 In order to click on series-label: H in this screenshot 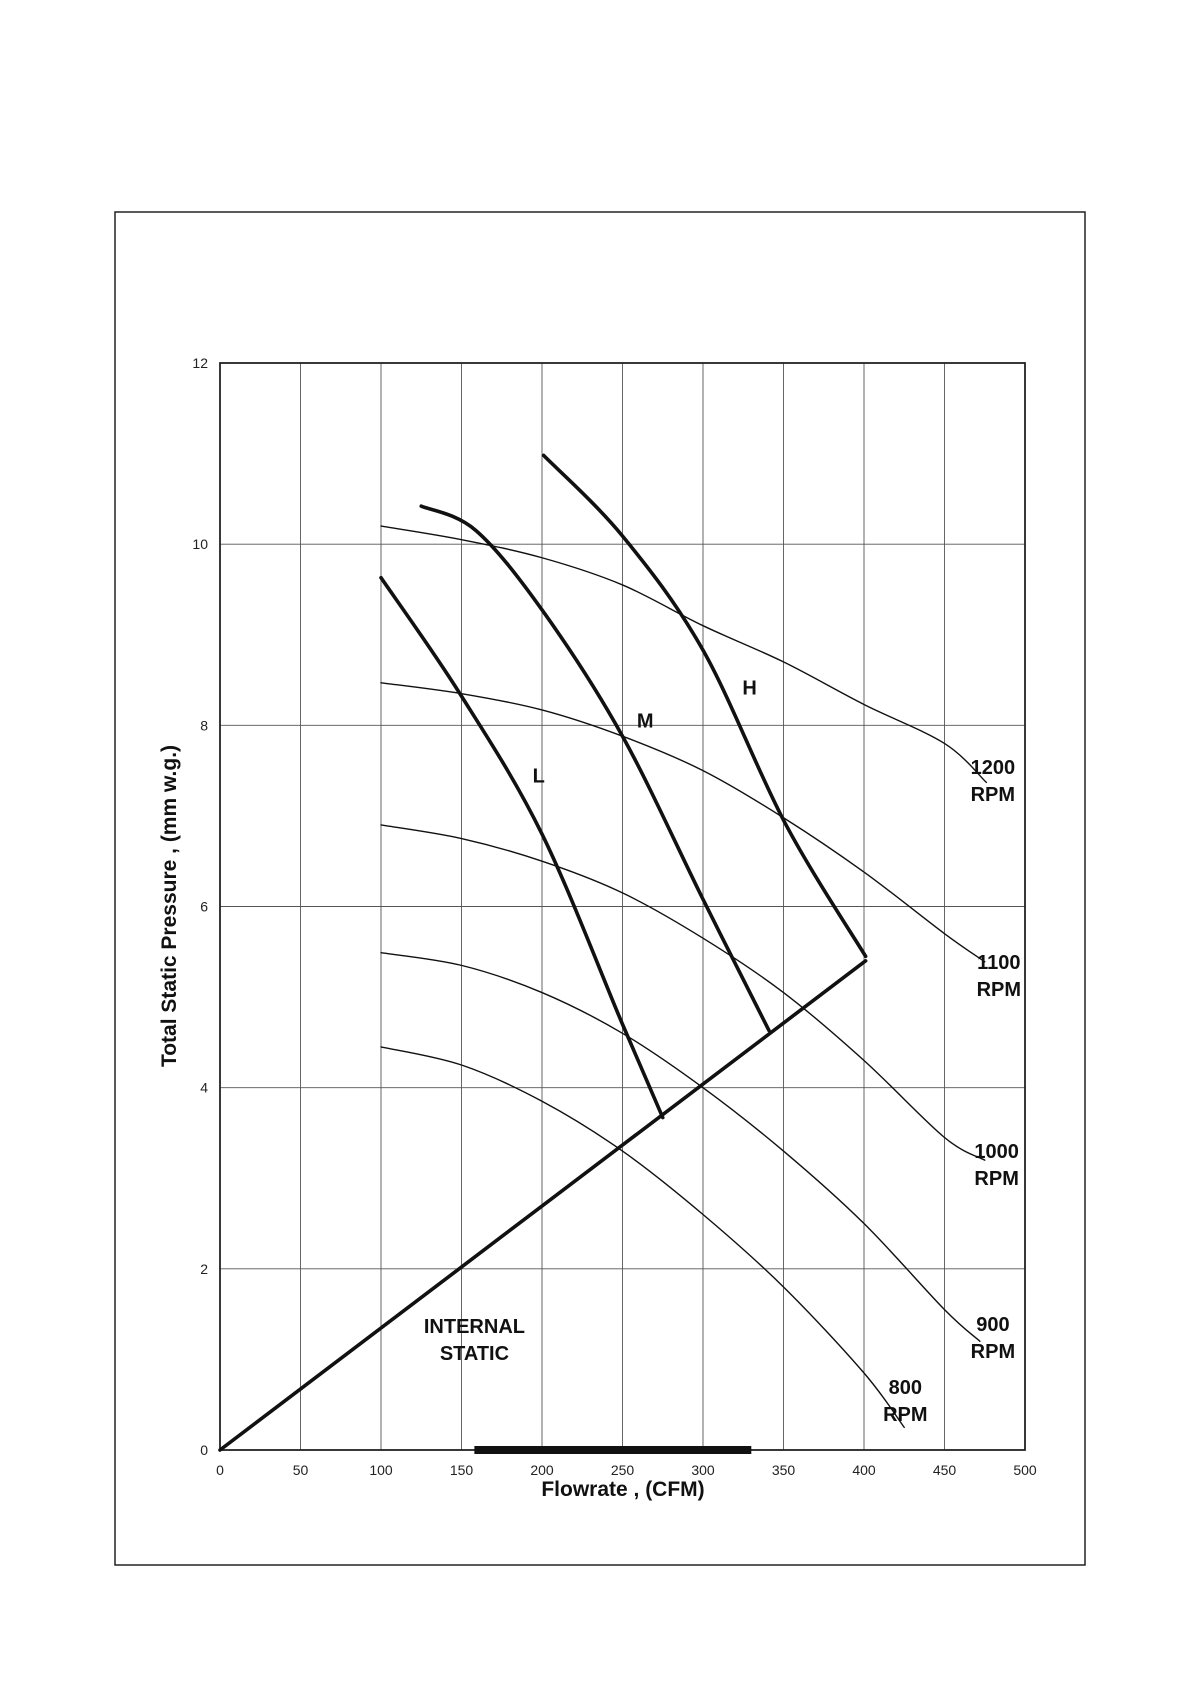, I will do `click(749, 688)`.